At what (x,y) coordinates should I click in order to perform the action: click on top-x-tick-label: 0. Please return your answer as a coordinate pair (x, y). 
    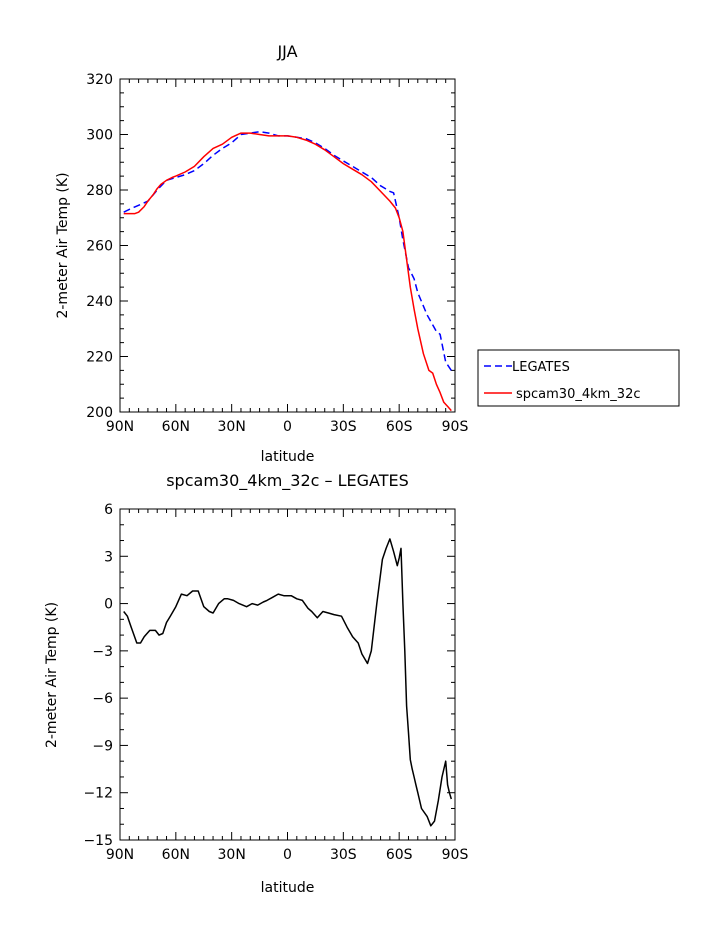
    Looking at the image, I should click on (287, 427).